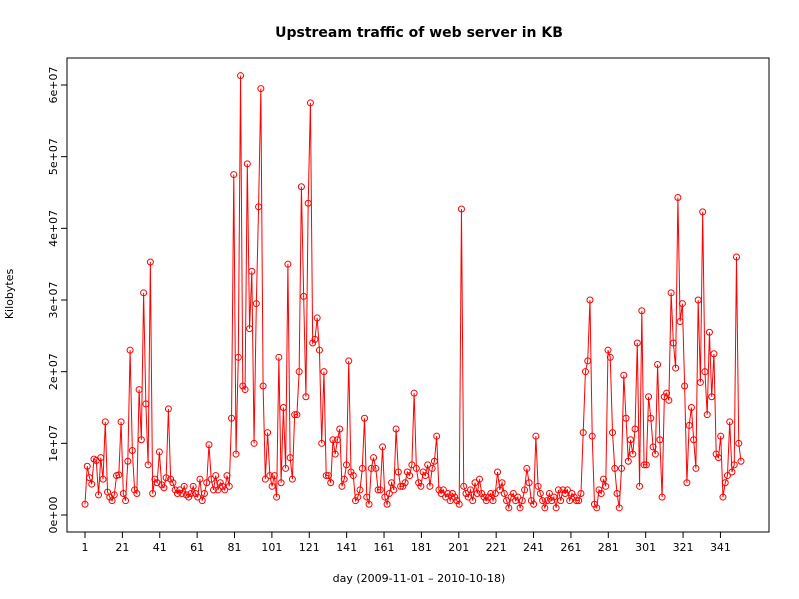  I want to click on y-tick-label: 3e+07, so click(53, 300).